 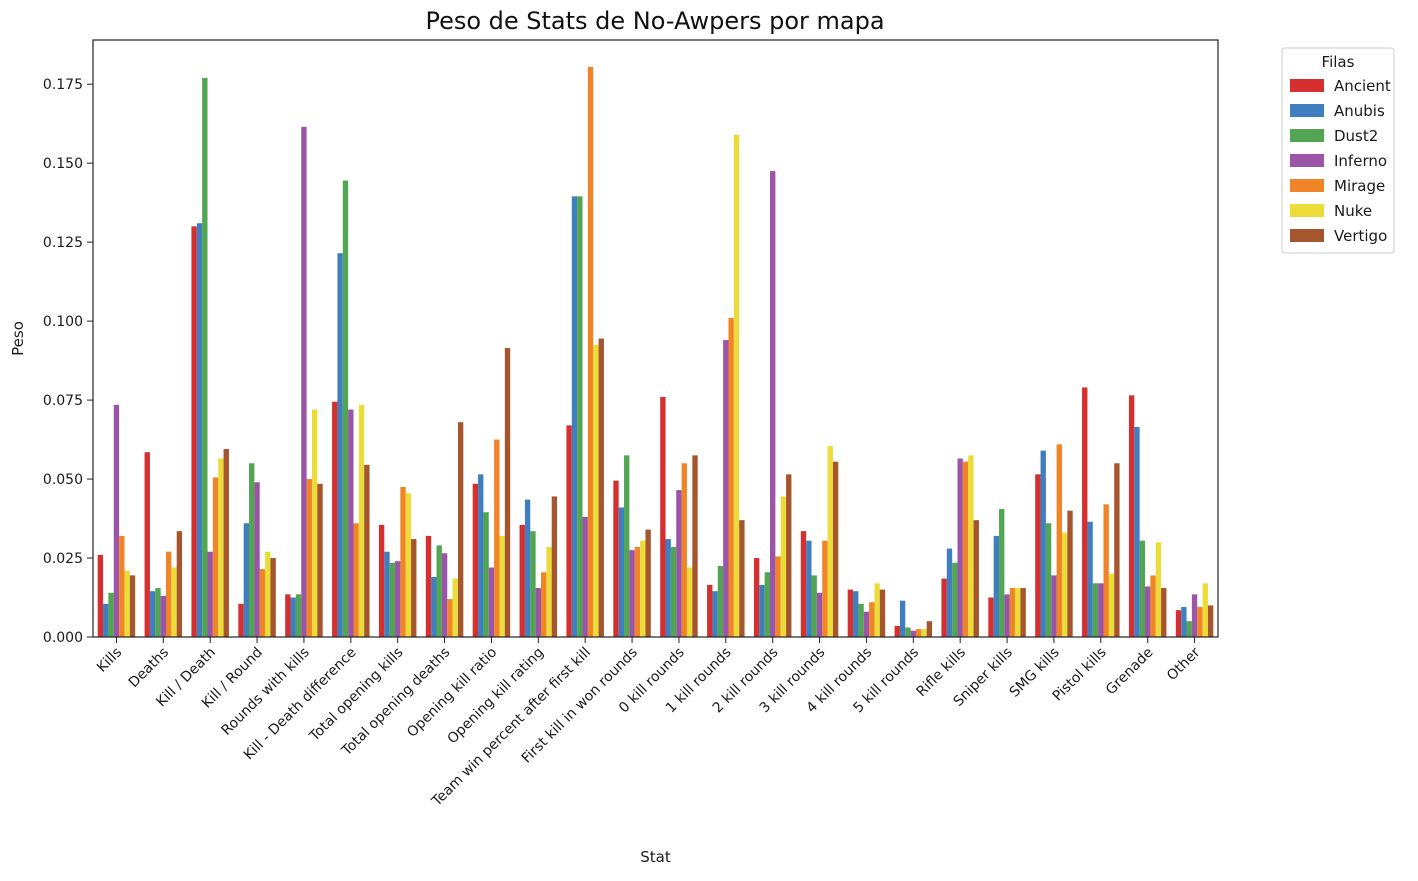 What do you see at coordinates (1338, 150) in the screenshot?
I see `legend-box` at bounding box center [1338, 150].